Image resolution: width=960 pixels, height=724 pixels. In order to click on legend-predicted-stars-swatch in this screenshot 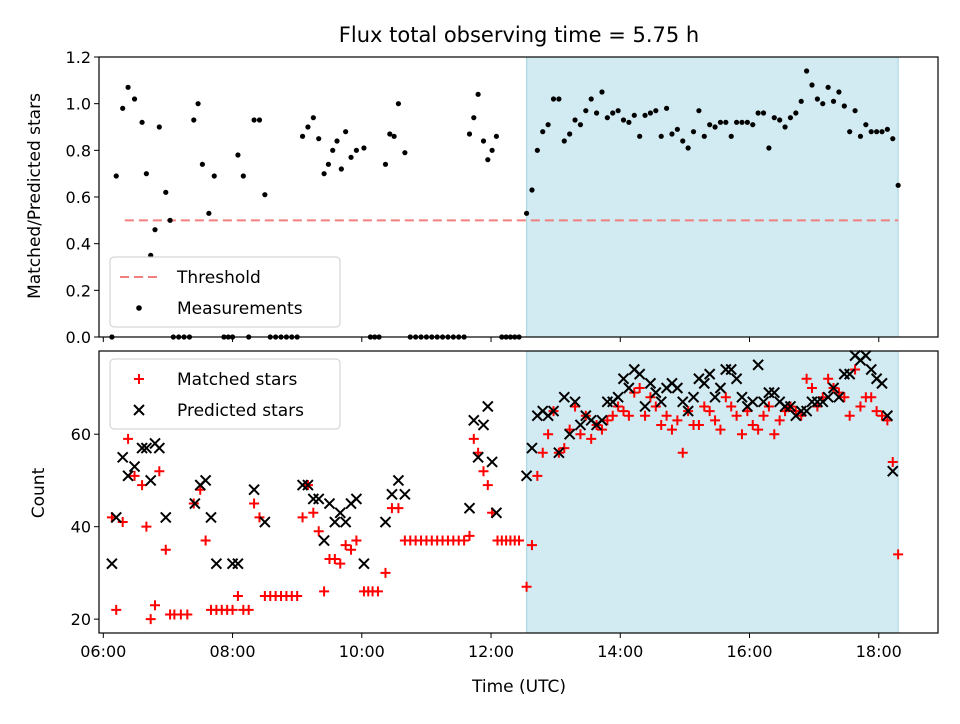, I will do `click(139, 410)`.